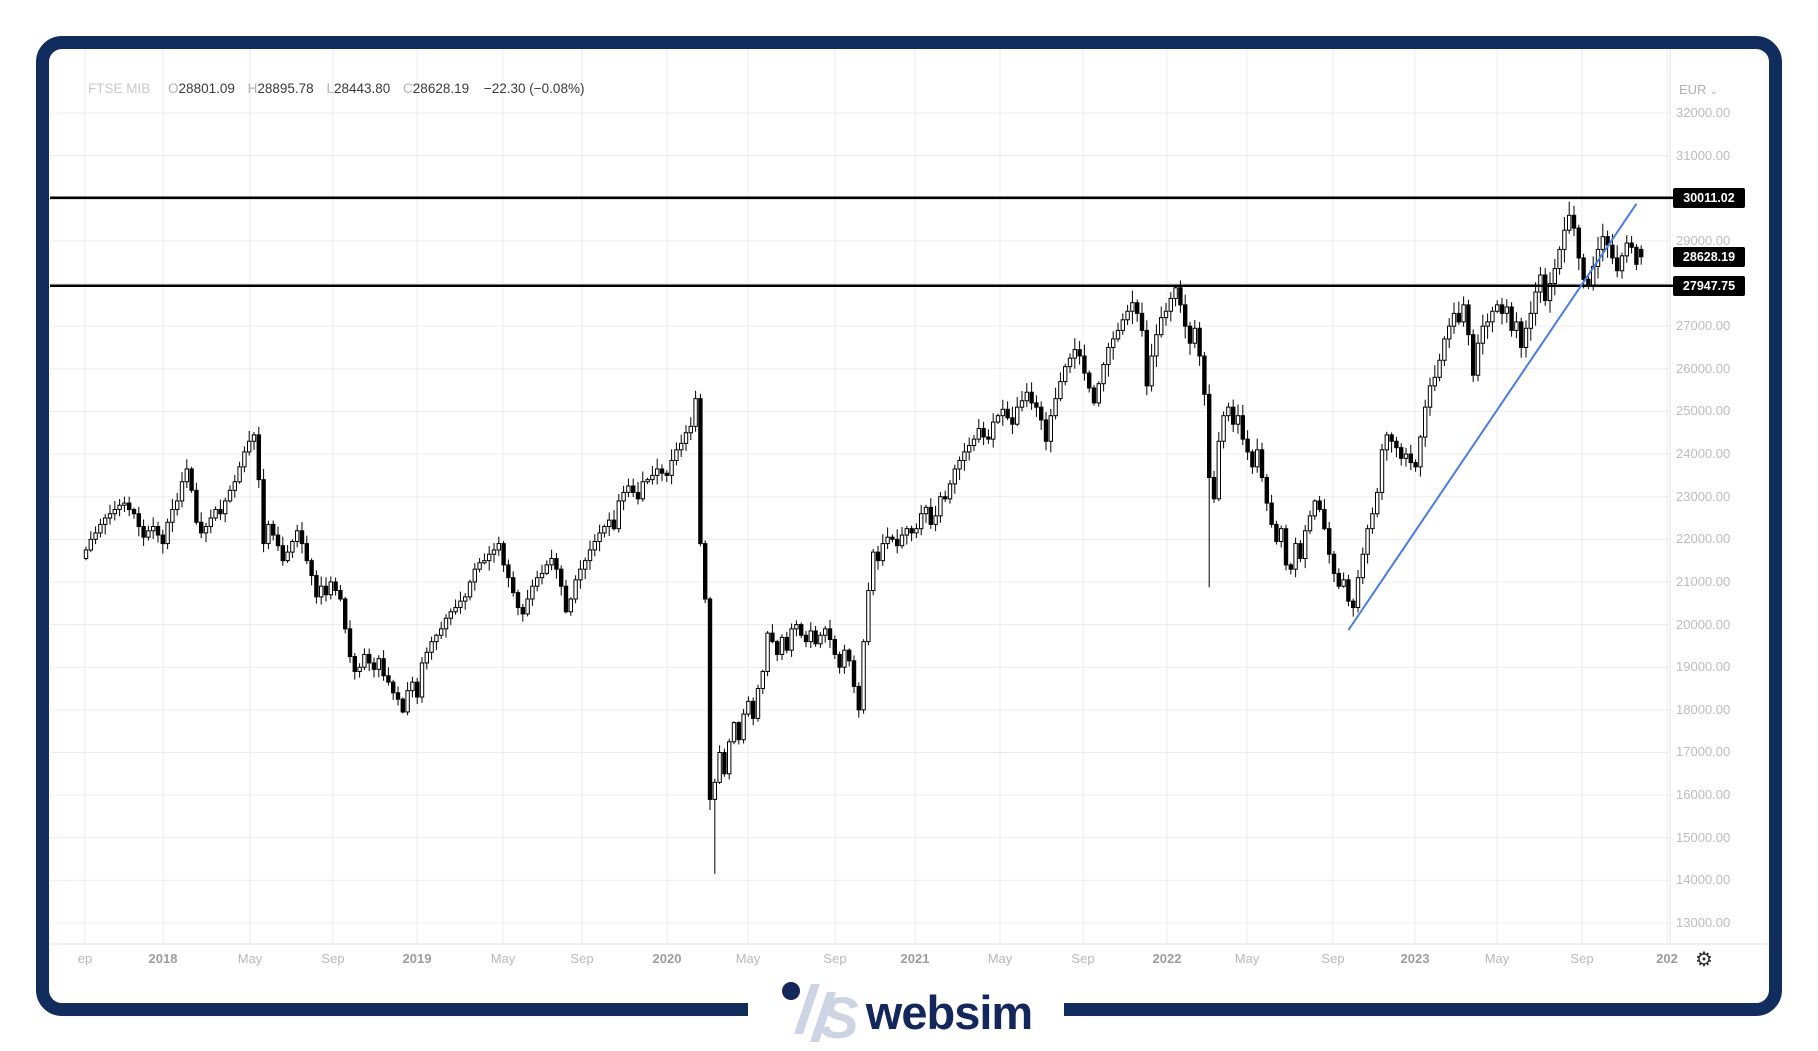 Image resolution: width=1818 pixels, height=1051 pixels. What do you see at coordinates (408, 88) in the screenshot?
I see `close-label: C` at bounding box center [408, 88].